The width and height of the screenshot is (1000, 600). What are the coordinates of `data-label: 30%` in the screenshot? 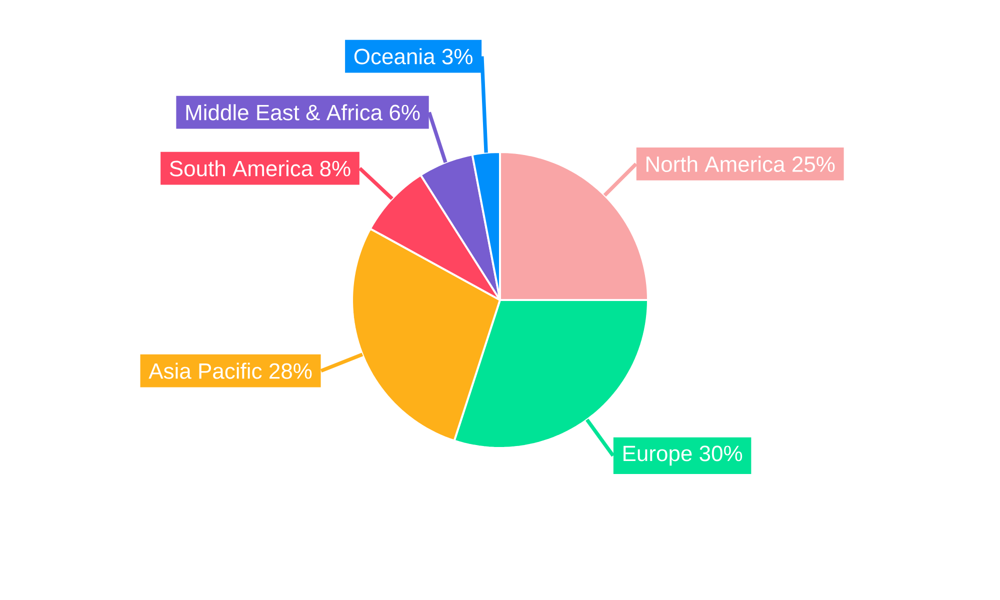 It's located at (721, 454).